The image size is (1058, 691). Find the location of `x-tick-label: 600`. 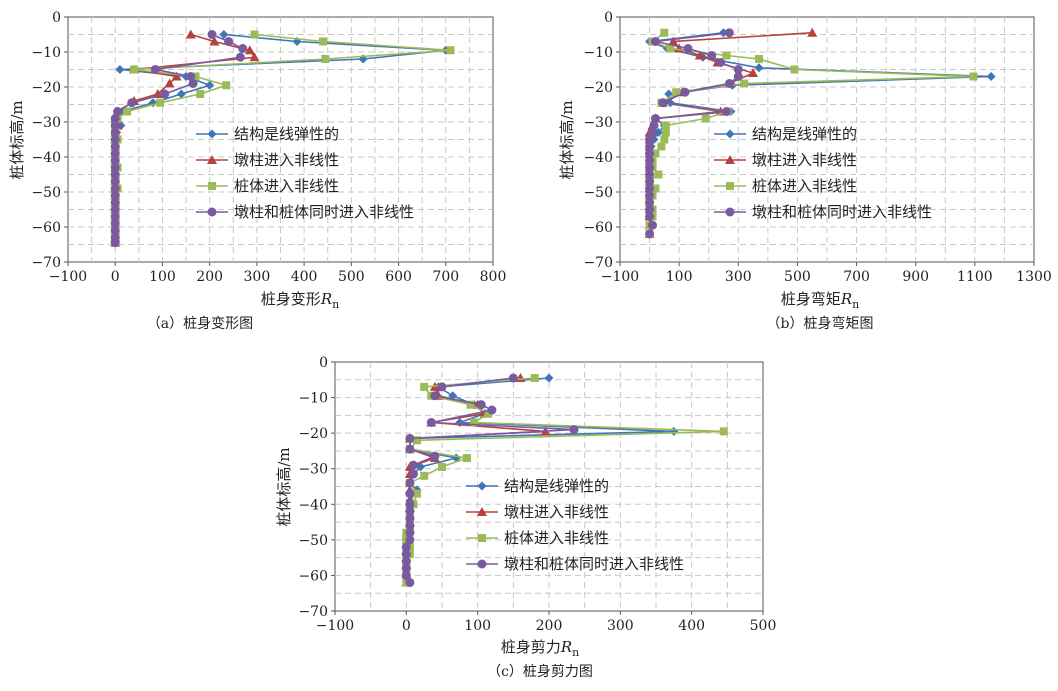

x-tick-label: 600 is located at coordinates (398, 277).